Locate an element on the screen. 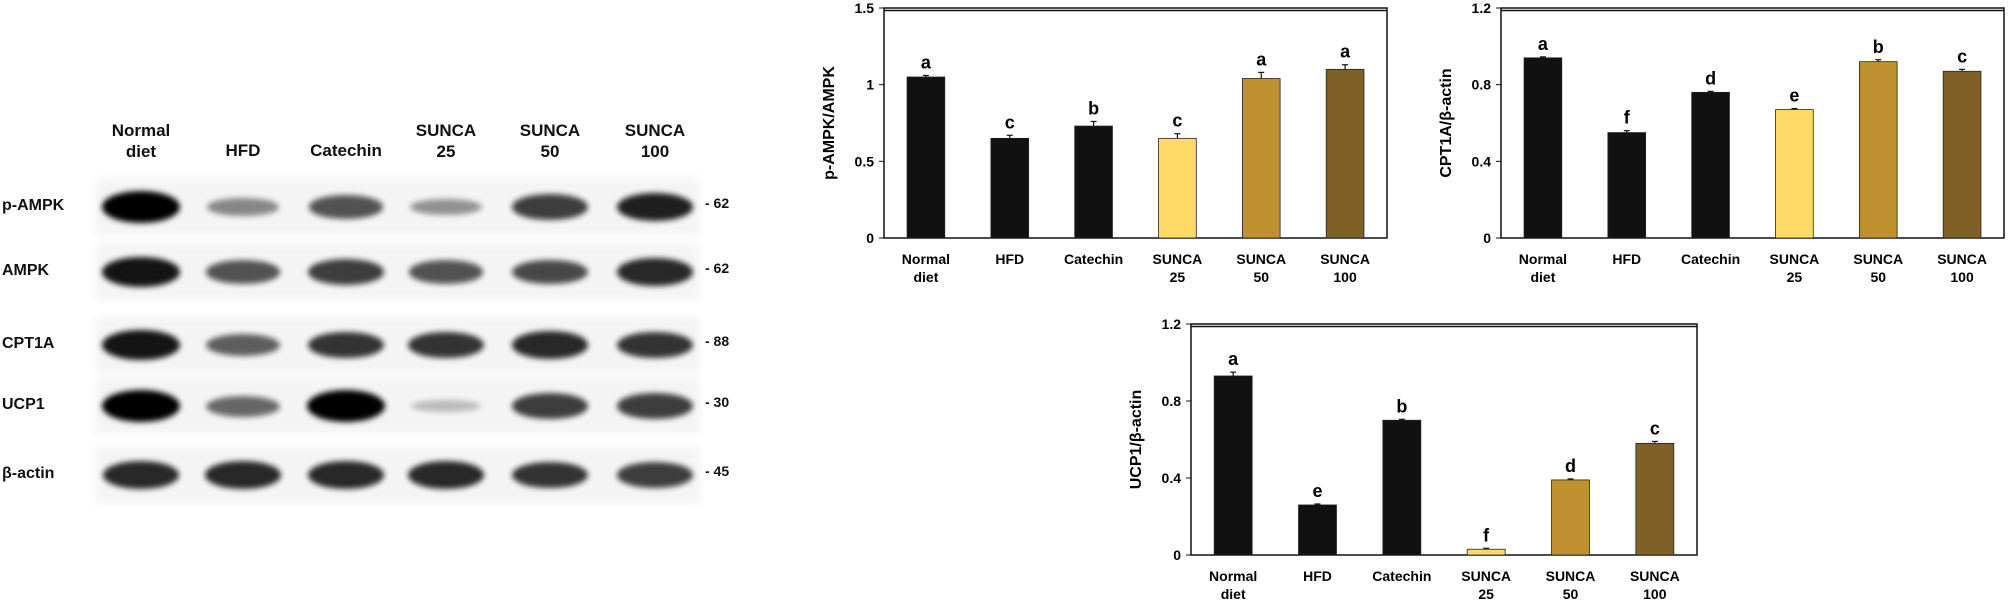 The image size is (2008, 600). lane-header: SUNCA 100 is located at coordinates (655, 141).